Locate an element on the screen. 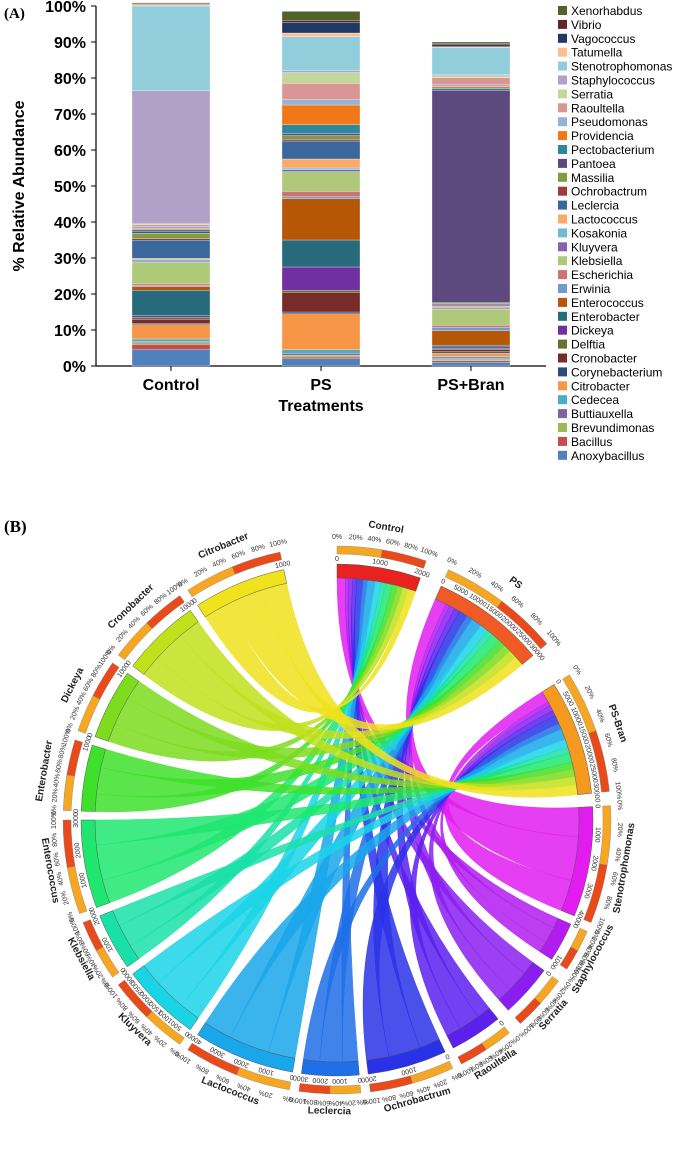 The width and height of the screenshot is (685, 1175). y-tick-label: 90% is located at coordinates (70, 43).